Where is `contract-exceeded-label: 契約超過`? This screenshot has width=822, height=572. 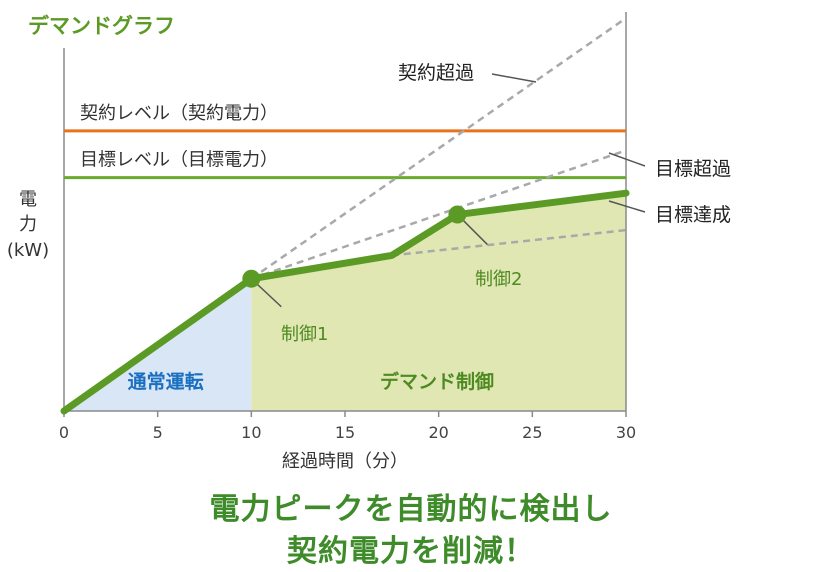 contract-exceeded-label: 契約超過 is located at coordinates (436, 73).